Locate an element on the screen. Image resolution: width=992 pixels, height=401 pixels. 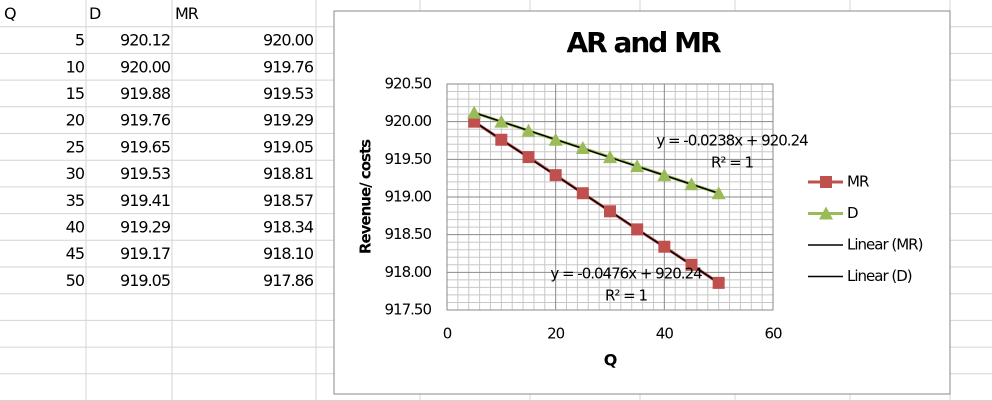
column-header: MR is located at coordinates (187, 13).